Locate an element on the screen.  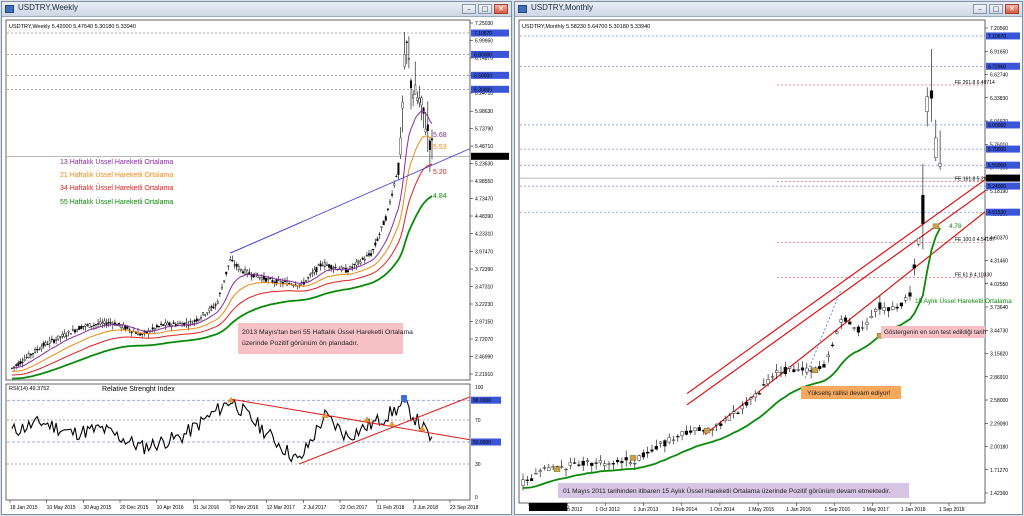
price-label: 6.99950 is located at coordinates (484, 41).